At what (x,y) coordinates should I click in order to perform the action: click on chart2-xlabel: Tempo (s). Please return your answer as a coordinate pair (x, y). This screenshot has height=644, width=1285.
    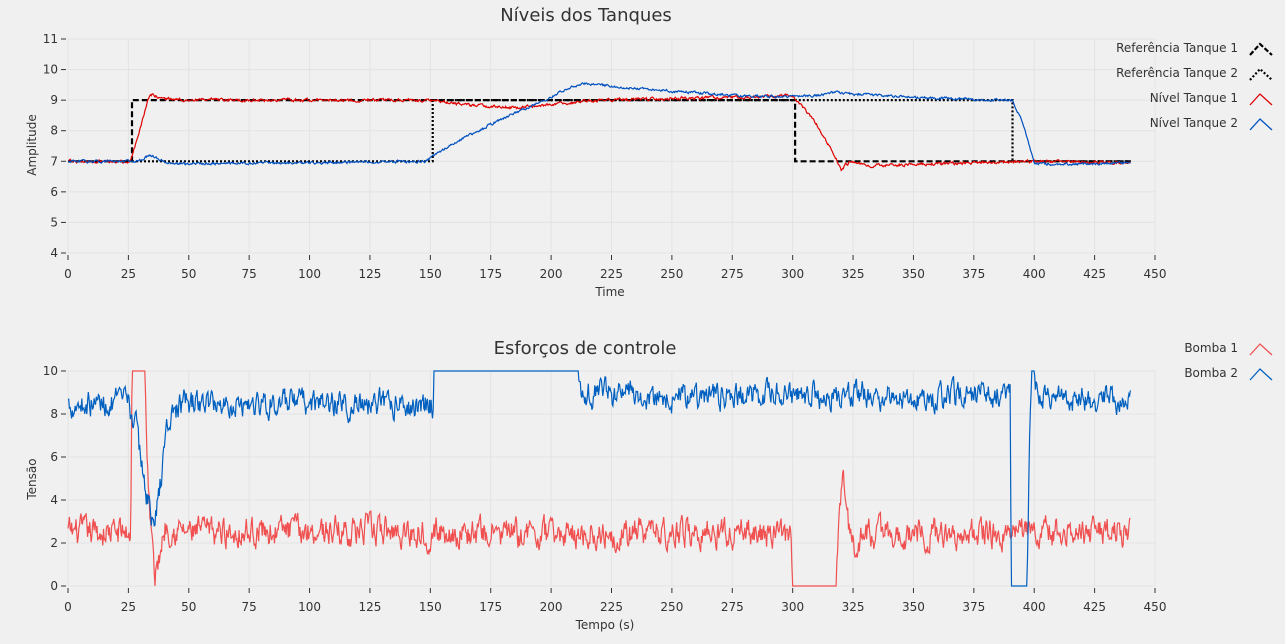
    Looking at the image, I should click on (605, 625).